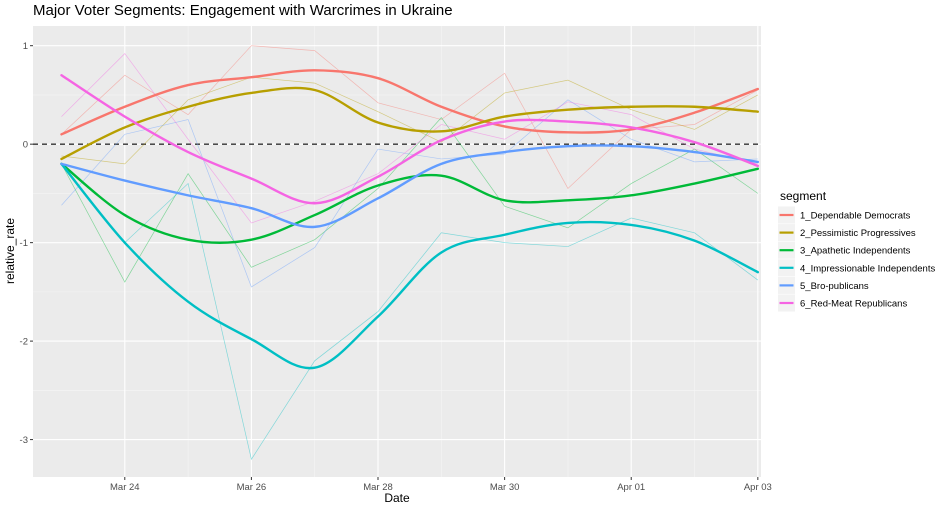  Describe the element at coordinates (867, 268) in the screenshot. I see `legend-label-4: 4_Impressionable Independents` at that location.